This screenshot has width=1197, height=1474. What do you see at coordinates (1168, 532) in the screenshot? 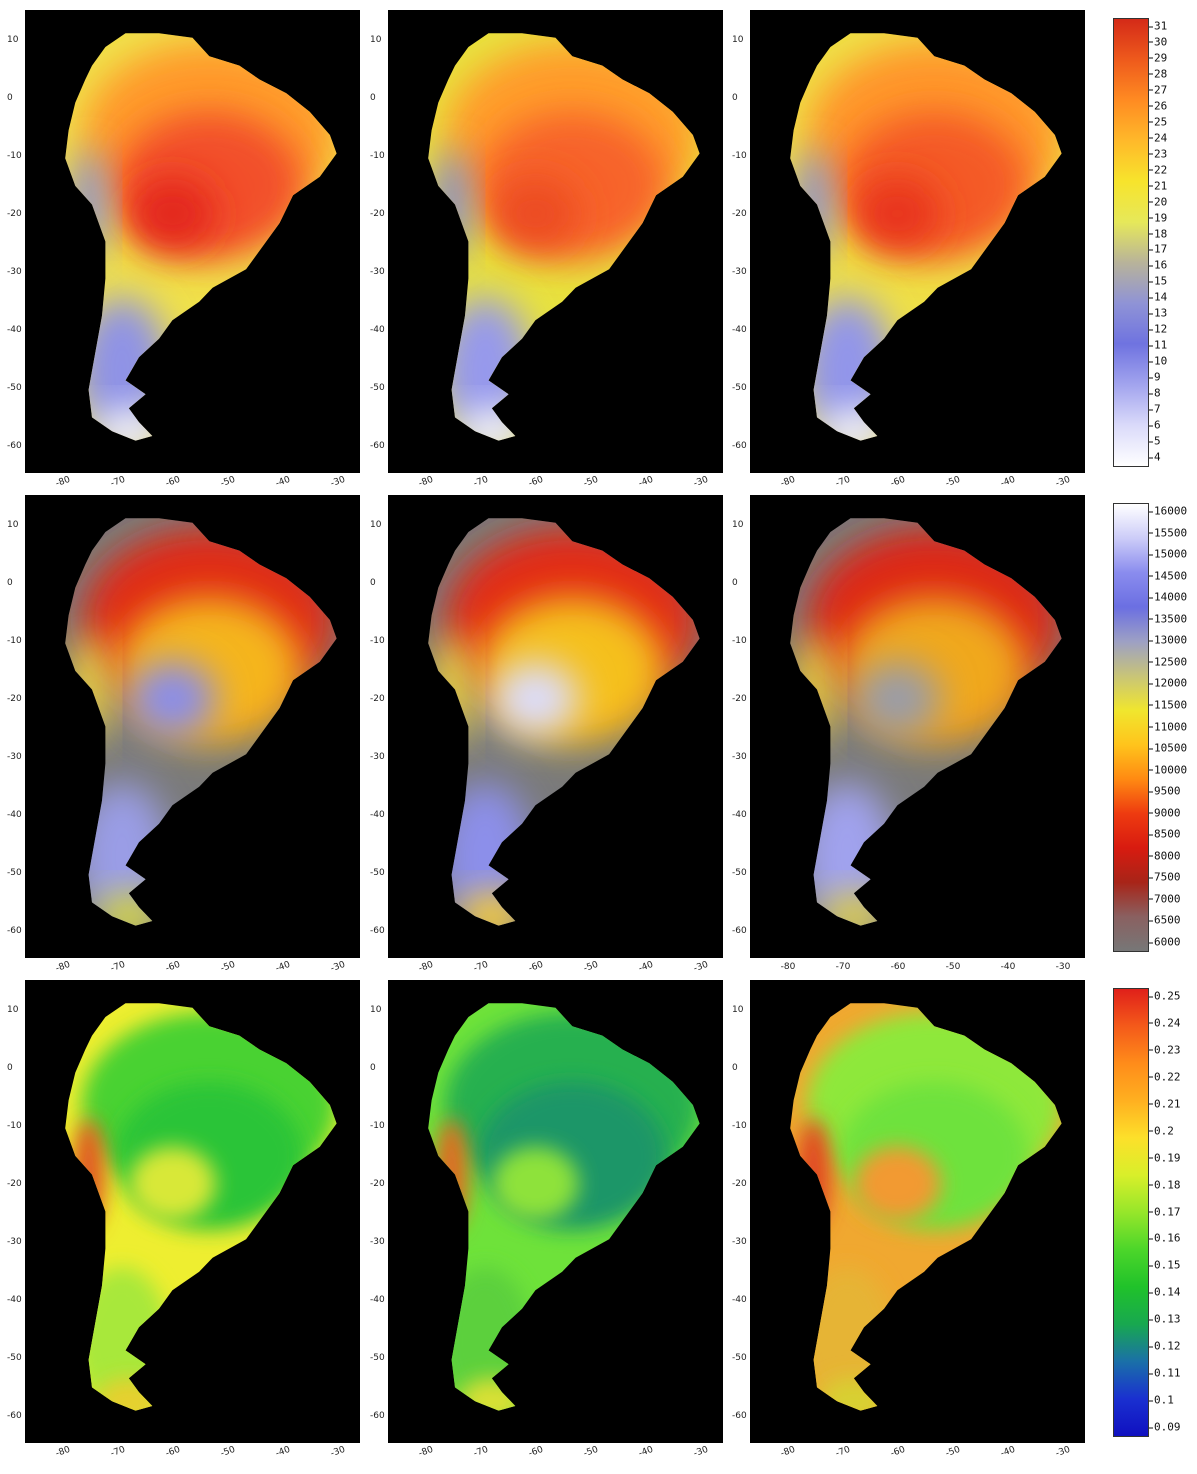
I see `colorbar-tick-label: 15500` at bounding box center [1168, 532].